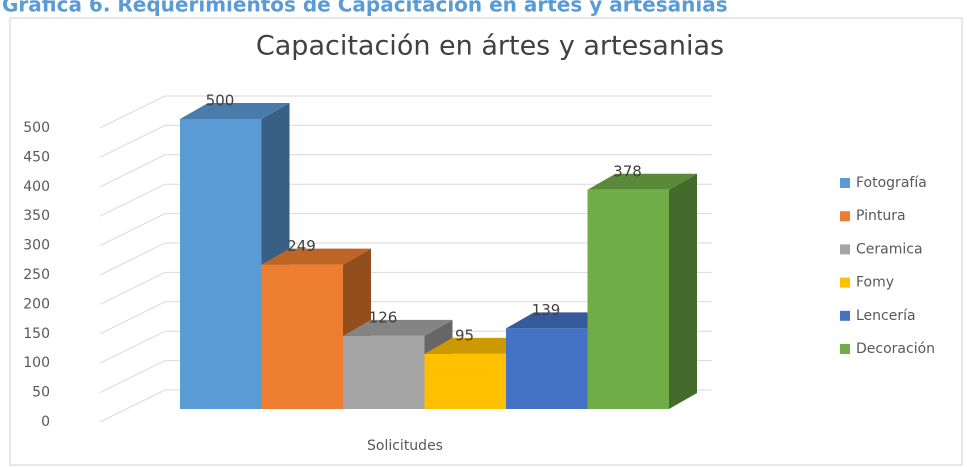 This screenshot has height=467, width=967. I want to click on y-tick-label: 400, so click(36, 187).